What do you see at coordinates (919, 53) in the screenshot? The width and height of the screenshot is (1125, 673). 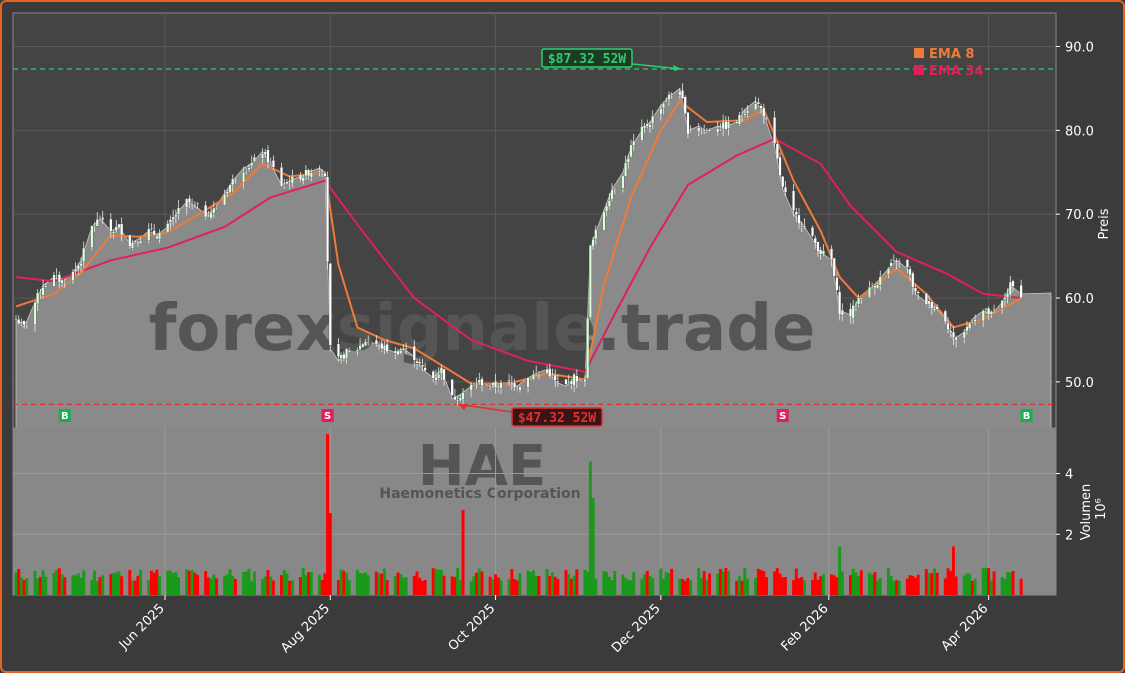 I see `legend-swatch-ema8` at bounding box center [919, 53].